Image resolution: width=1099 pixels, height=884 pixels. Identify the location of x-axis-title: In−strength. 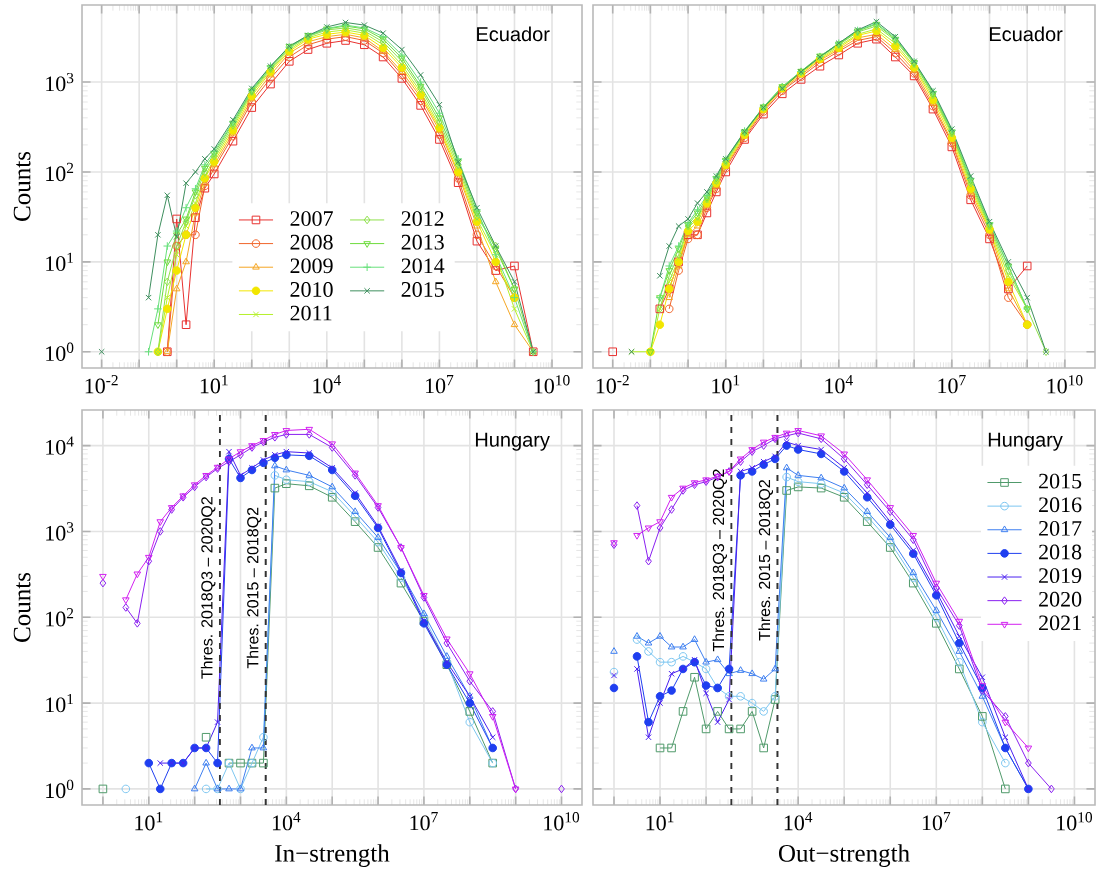
(332, 855).